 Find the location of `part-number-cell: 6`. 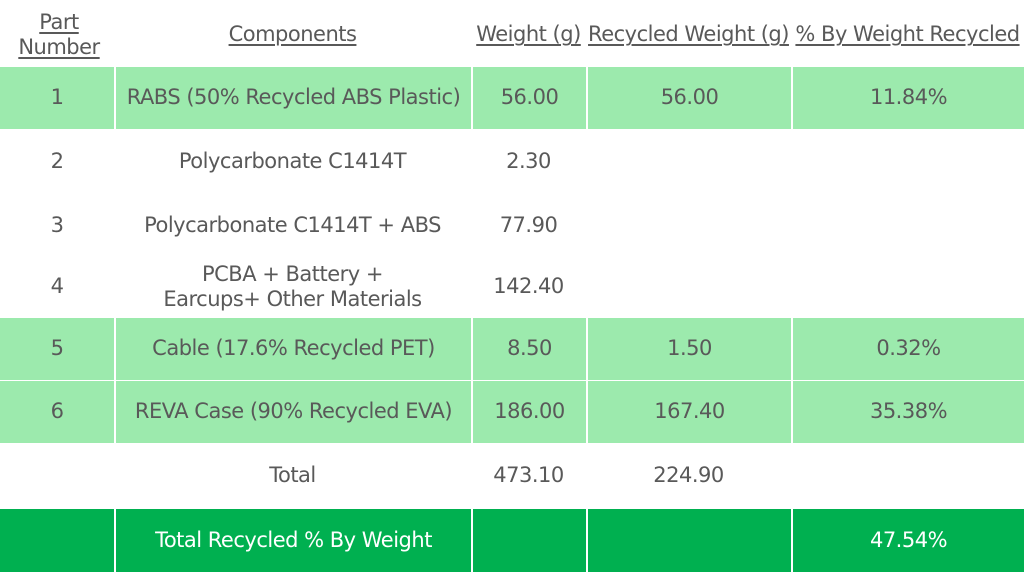

part-number-cell: 6 is located at coordinates (57, 412).